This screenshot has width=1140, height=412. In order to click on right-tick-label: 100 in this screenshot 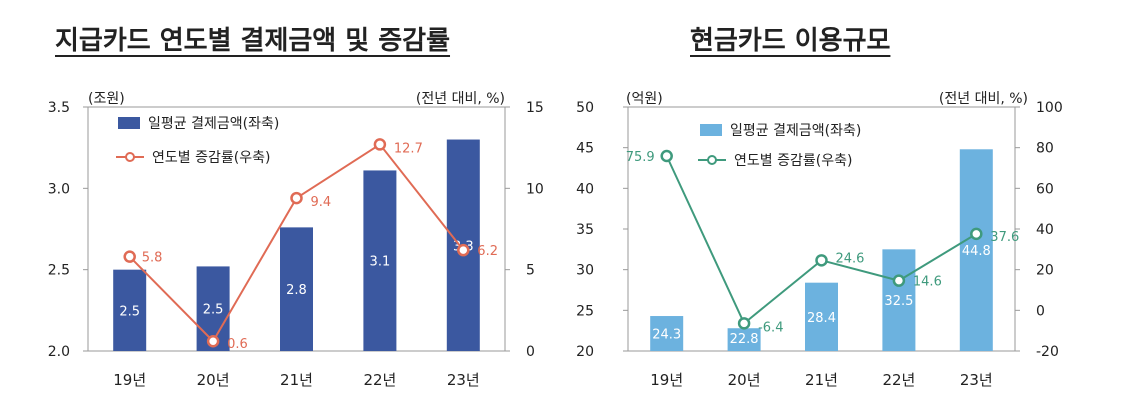, I will do `click(1049, 108)`.